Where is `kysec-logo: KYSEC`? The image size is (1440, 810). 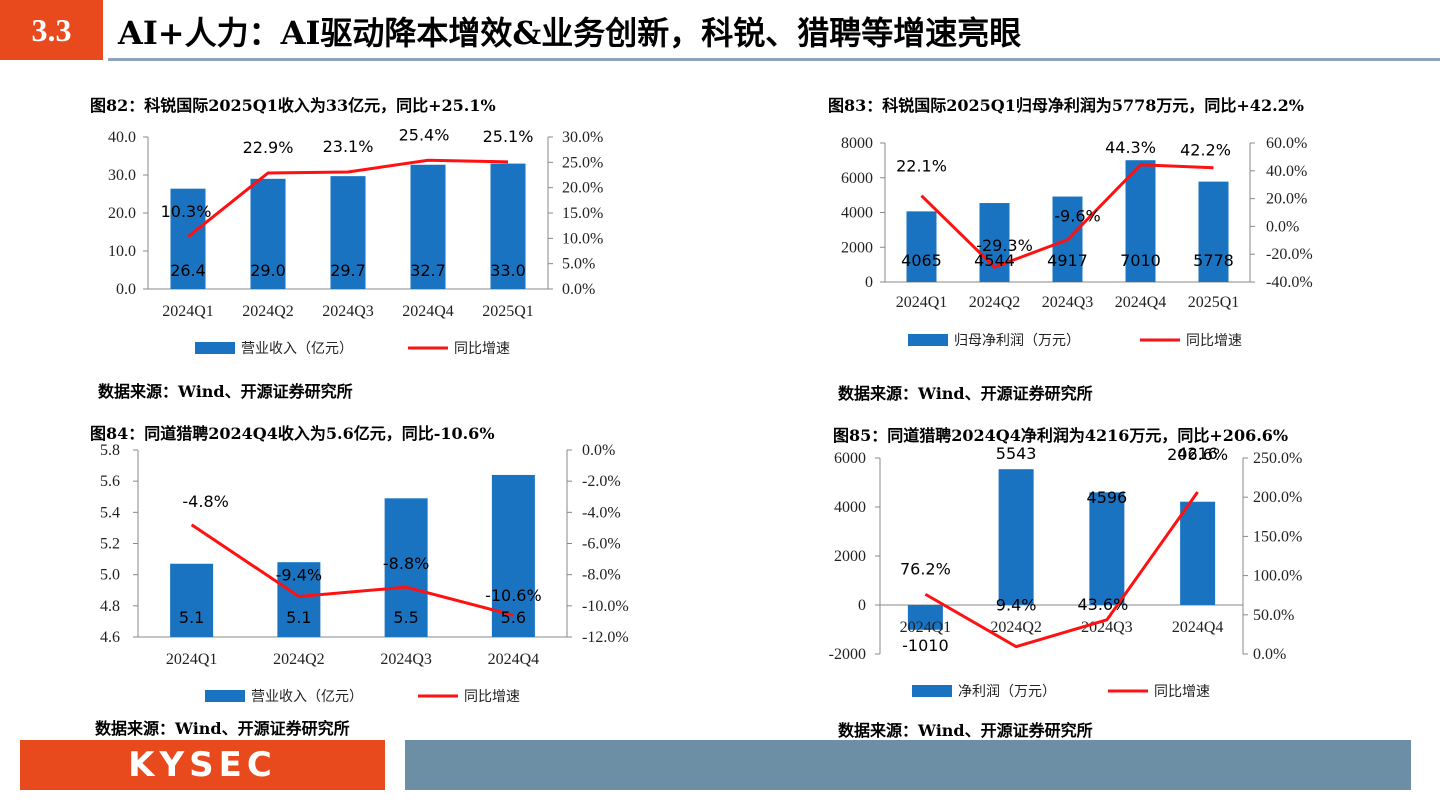 kysec-logo: KYSEC is located at coordinates (202, 765).